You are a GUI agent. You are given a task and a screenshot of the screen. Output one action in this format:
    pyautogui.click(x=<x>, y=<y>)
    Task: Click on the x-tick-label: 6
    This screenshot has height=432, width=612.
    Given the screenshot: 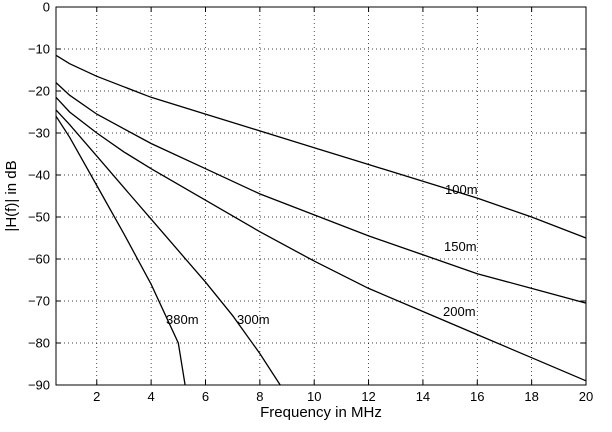 What is the action you would take?
    pyautogui.click(x=205, y=396)
    